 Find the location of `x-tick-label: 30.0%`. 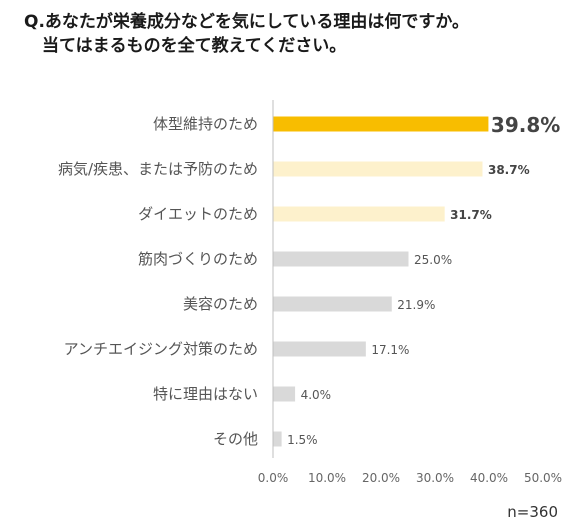

x-tick-label: 30.0% is located at coordinates (435, 478).